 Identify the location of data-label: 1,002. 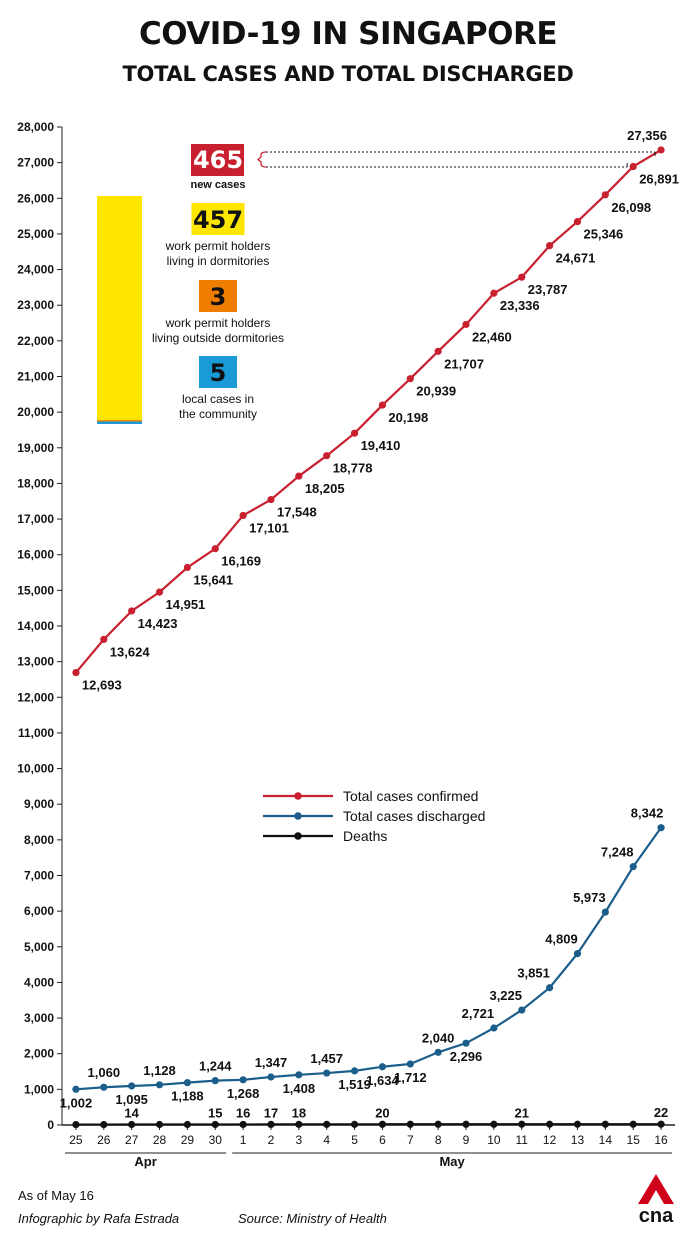
(76, 1102).